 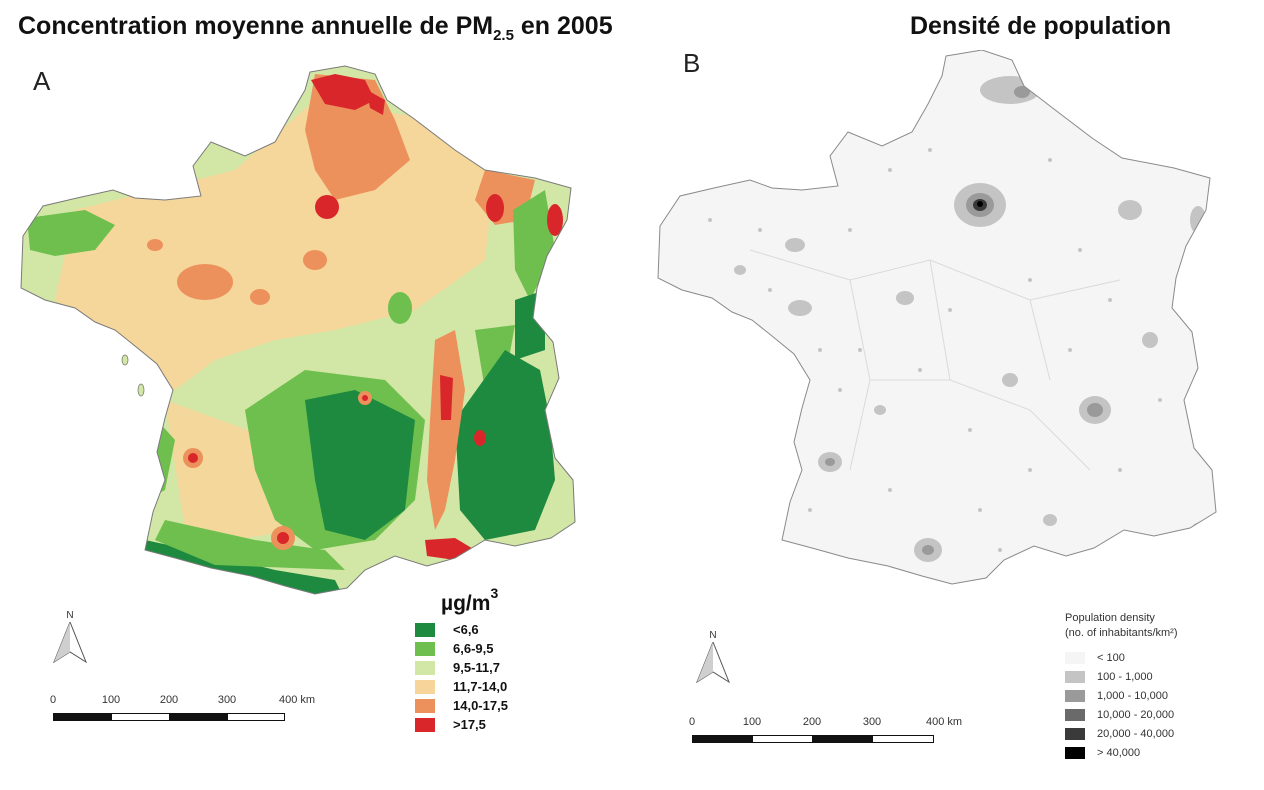 I want to click on legend-item: <6,6, so click(x=461, y=629).